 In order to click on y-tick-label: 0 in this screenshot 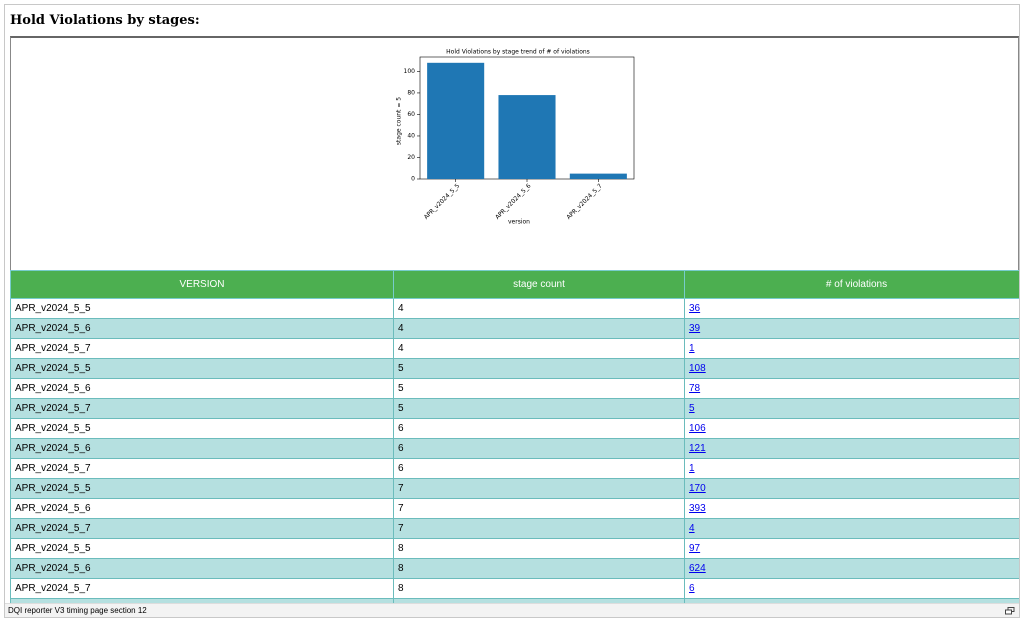, I will do `click(413, 179)`.